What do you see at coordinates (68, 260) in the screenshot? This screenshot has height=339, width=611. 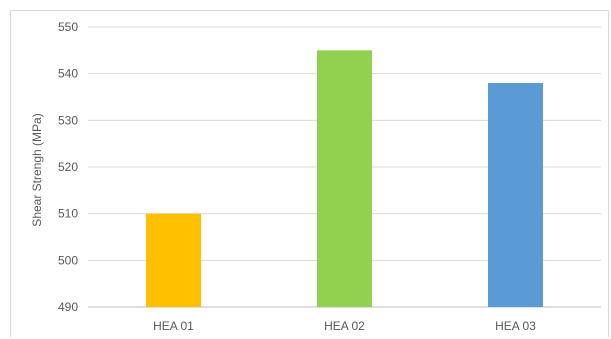 I see `y-tick-label: 500` at bounding box center [68, 260].